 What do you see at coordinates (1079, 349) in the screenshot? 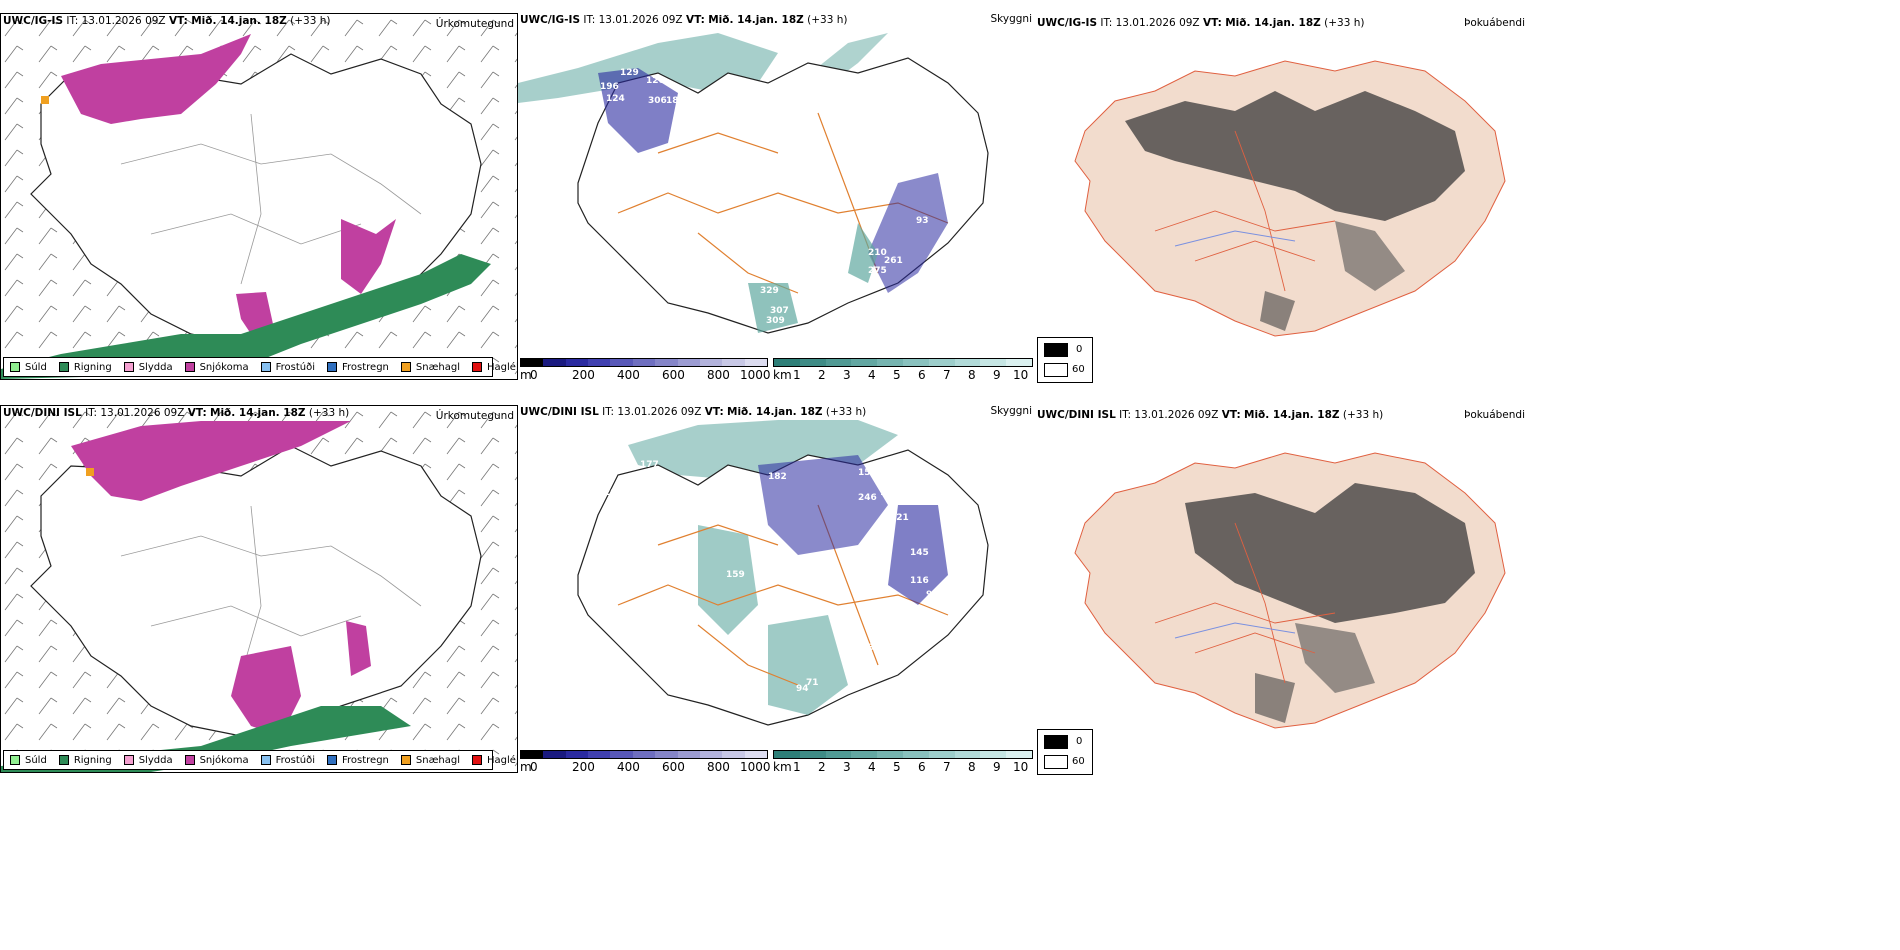
I see `fog-legend-high: 0` at bounding box center [1079, 349].